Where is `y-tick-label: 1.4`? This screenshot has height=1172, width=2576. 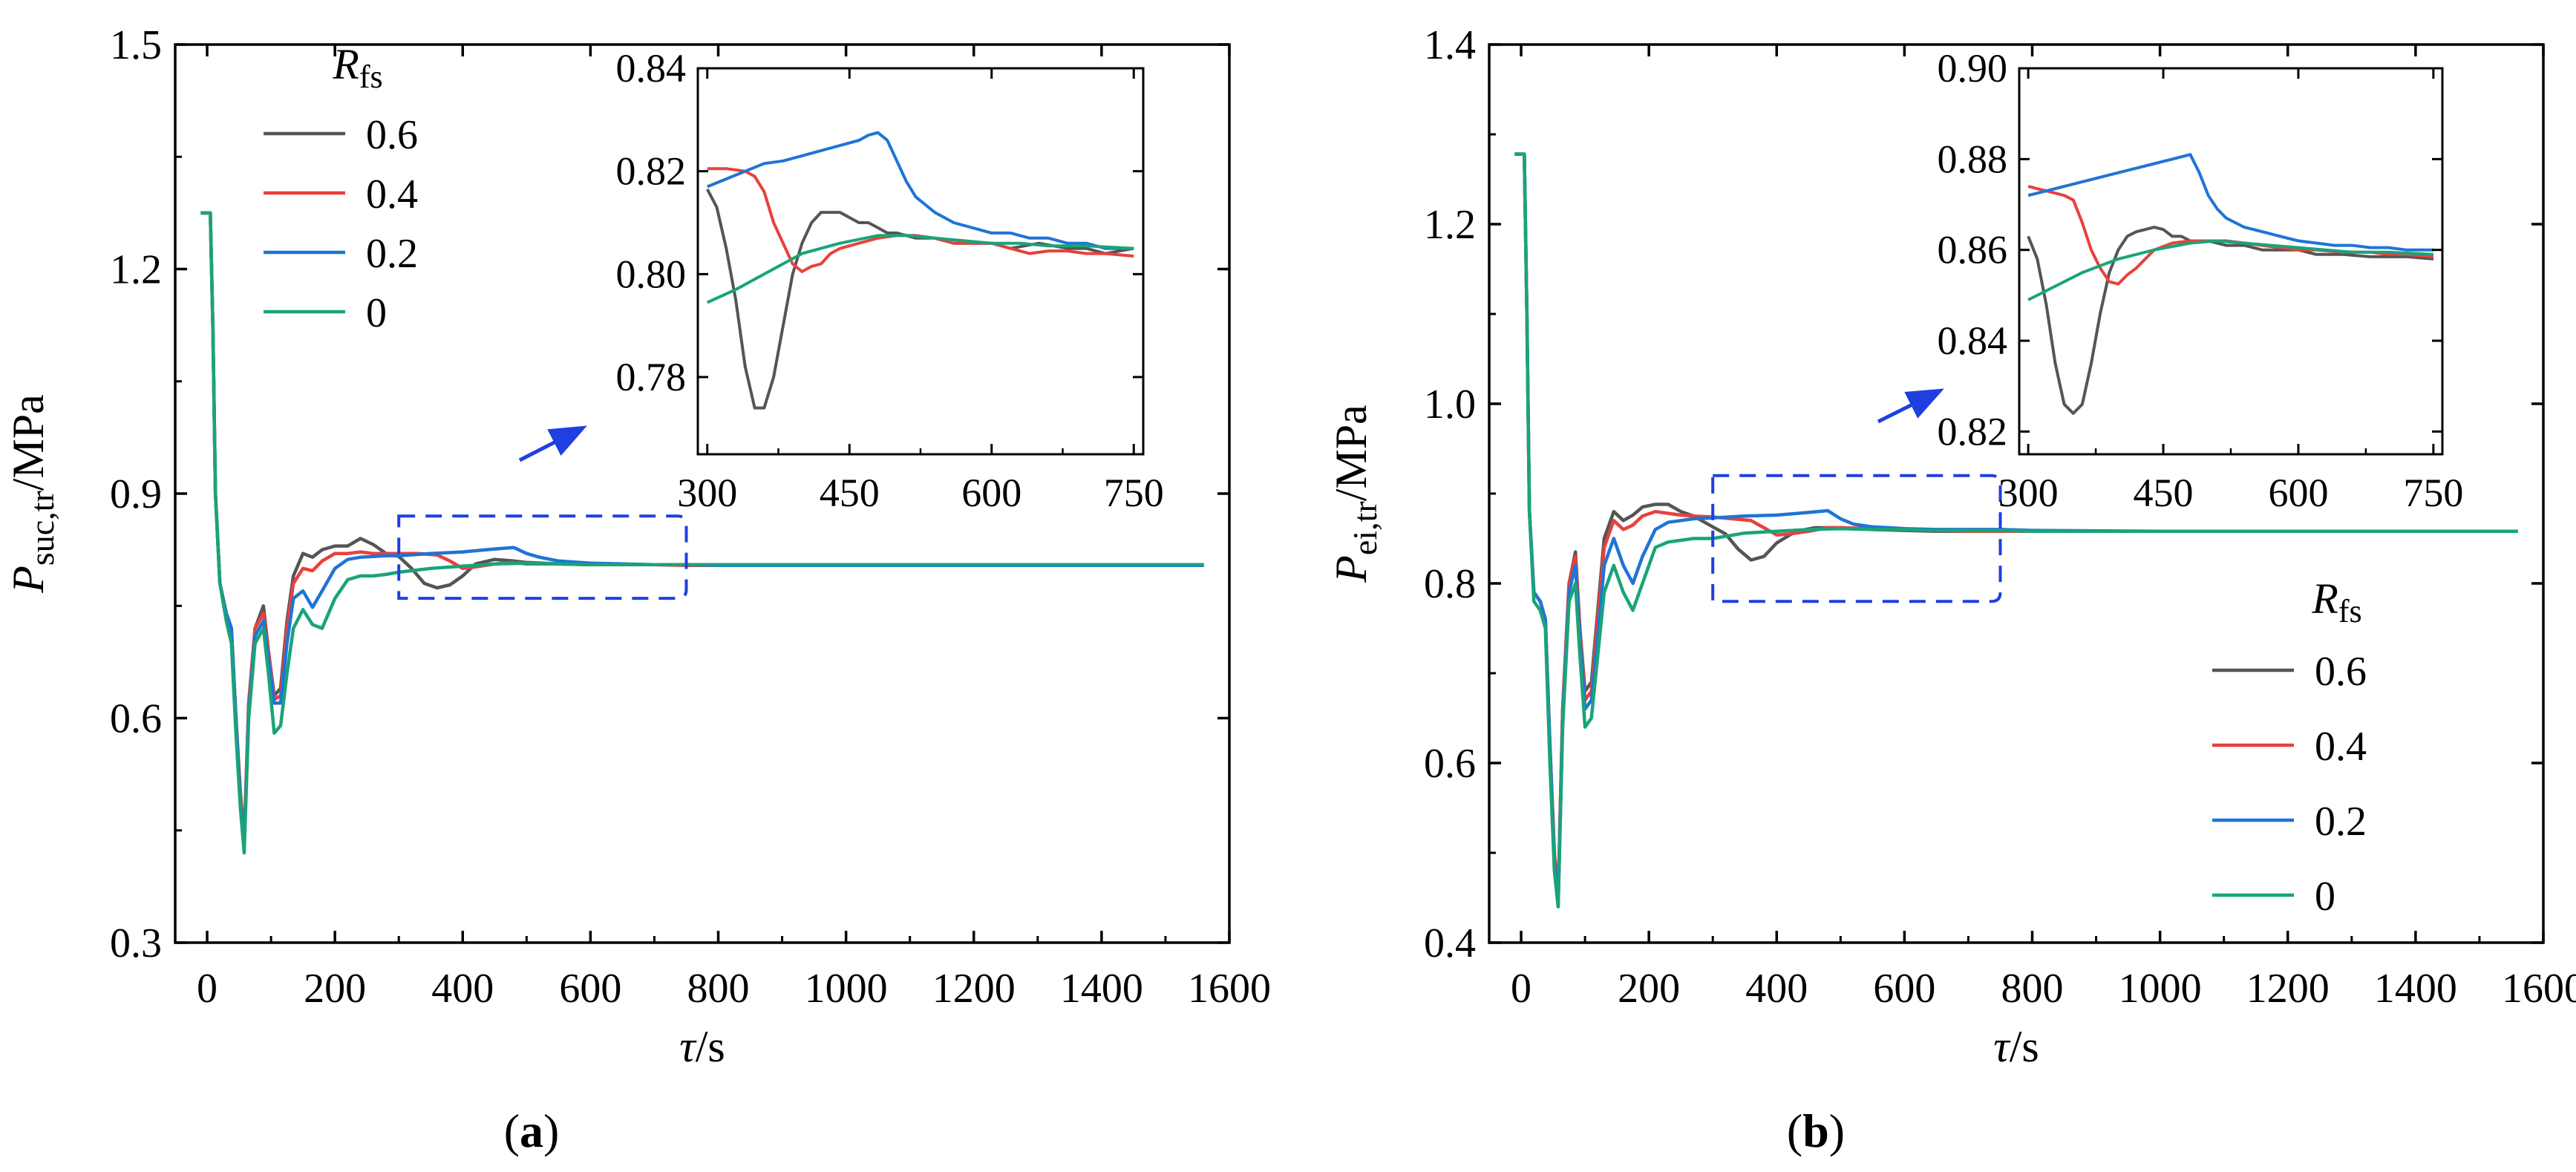
y-tick-label: 1.4 is located at coordinates (1450, 45).